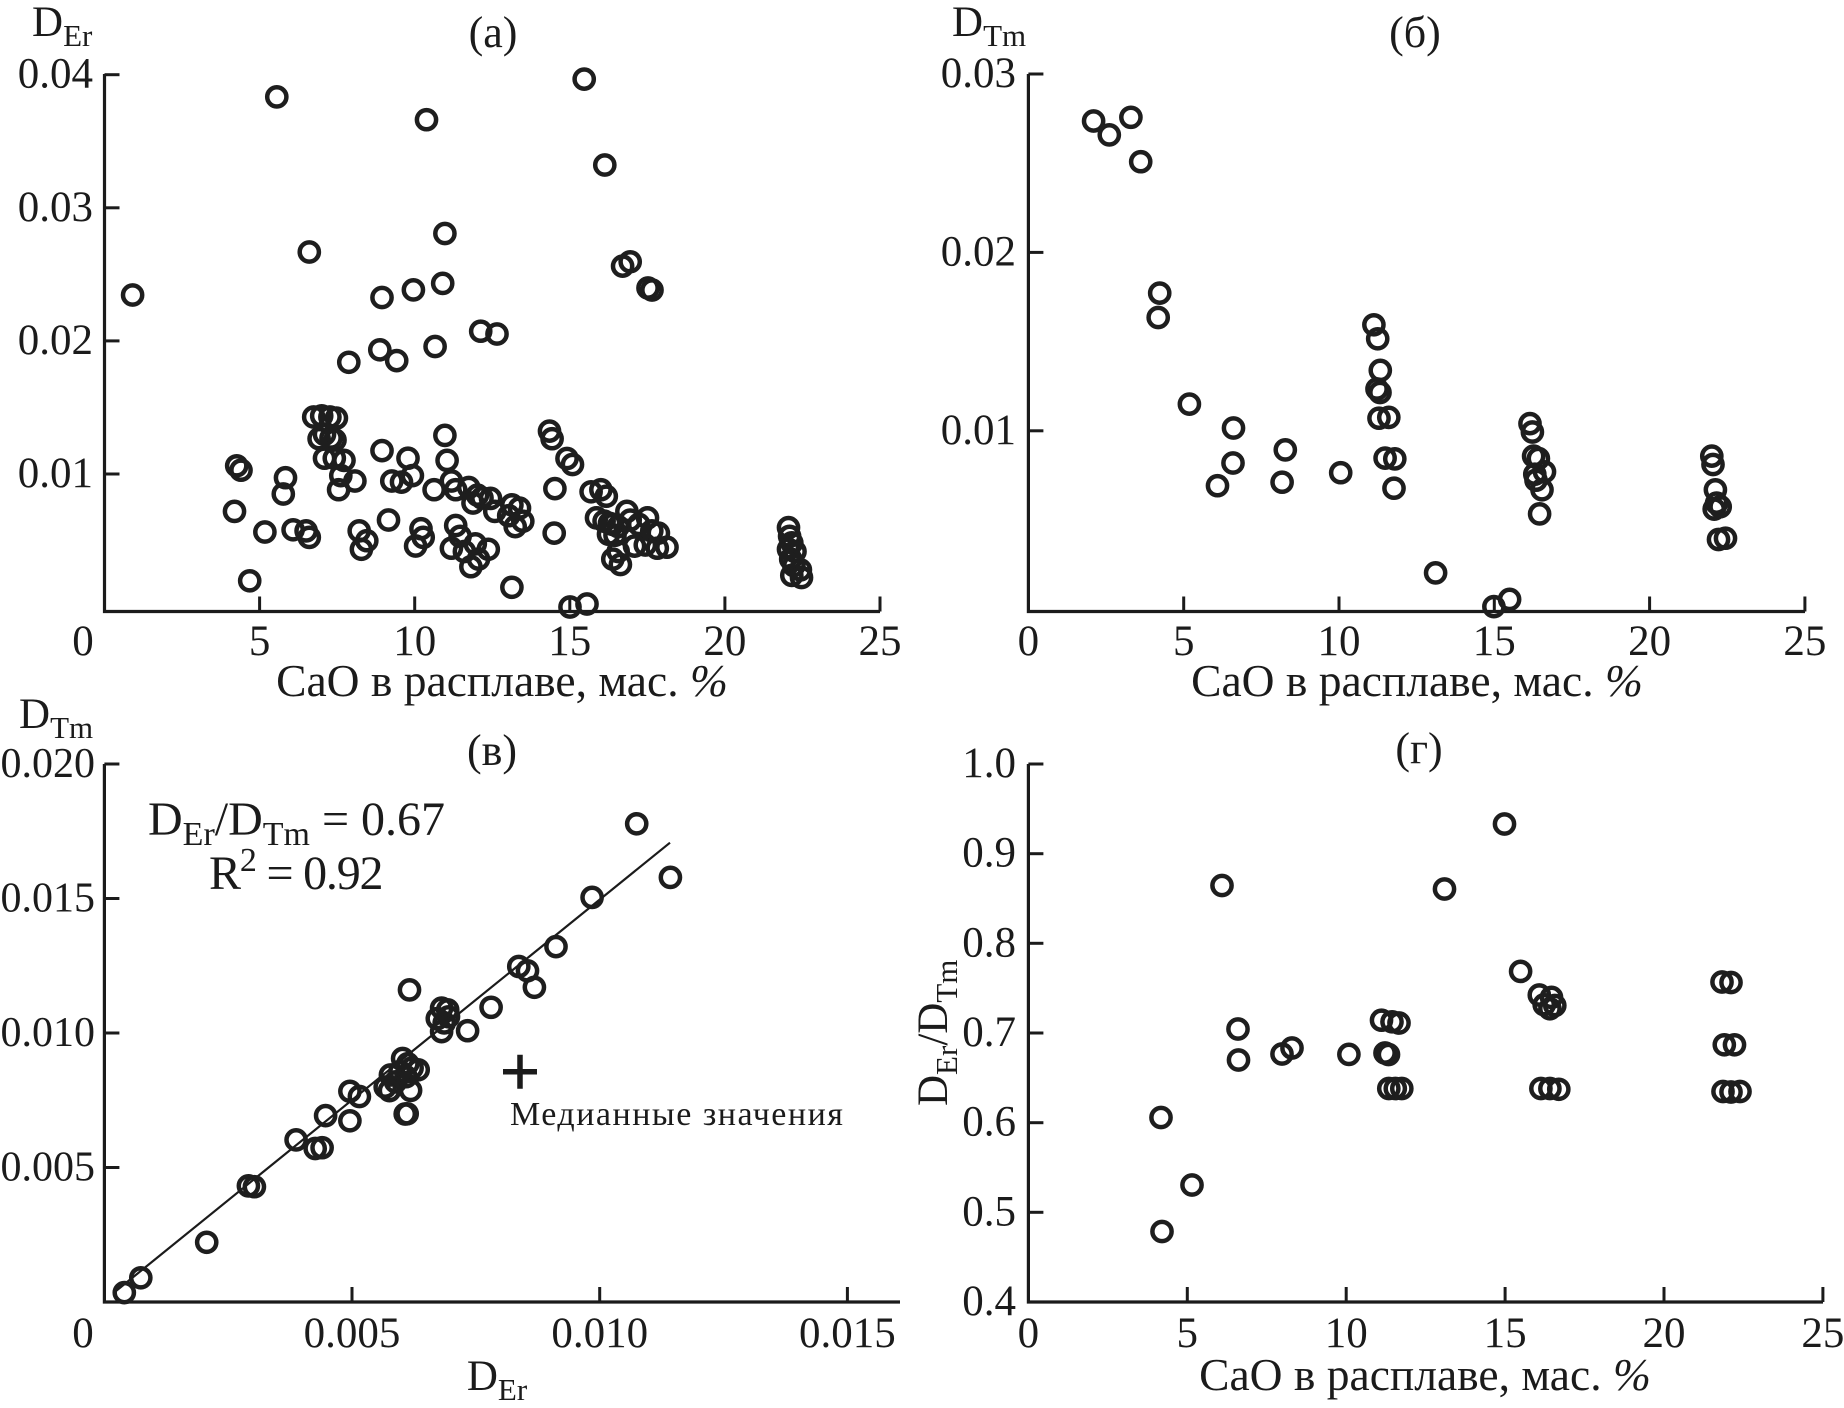 The image size is (1844, 1408). I want to click on svg-text: 0.020, so click(48, 764).